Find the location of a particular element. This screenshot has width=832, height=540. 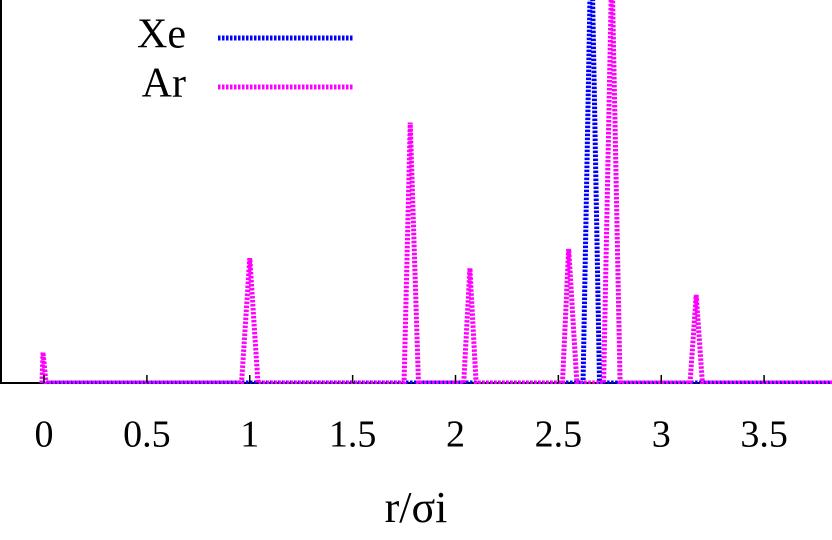

x-axis-label: r/σi is located at coordinates (416, 507).